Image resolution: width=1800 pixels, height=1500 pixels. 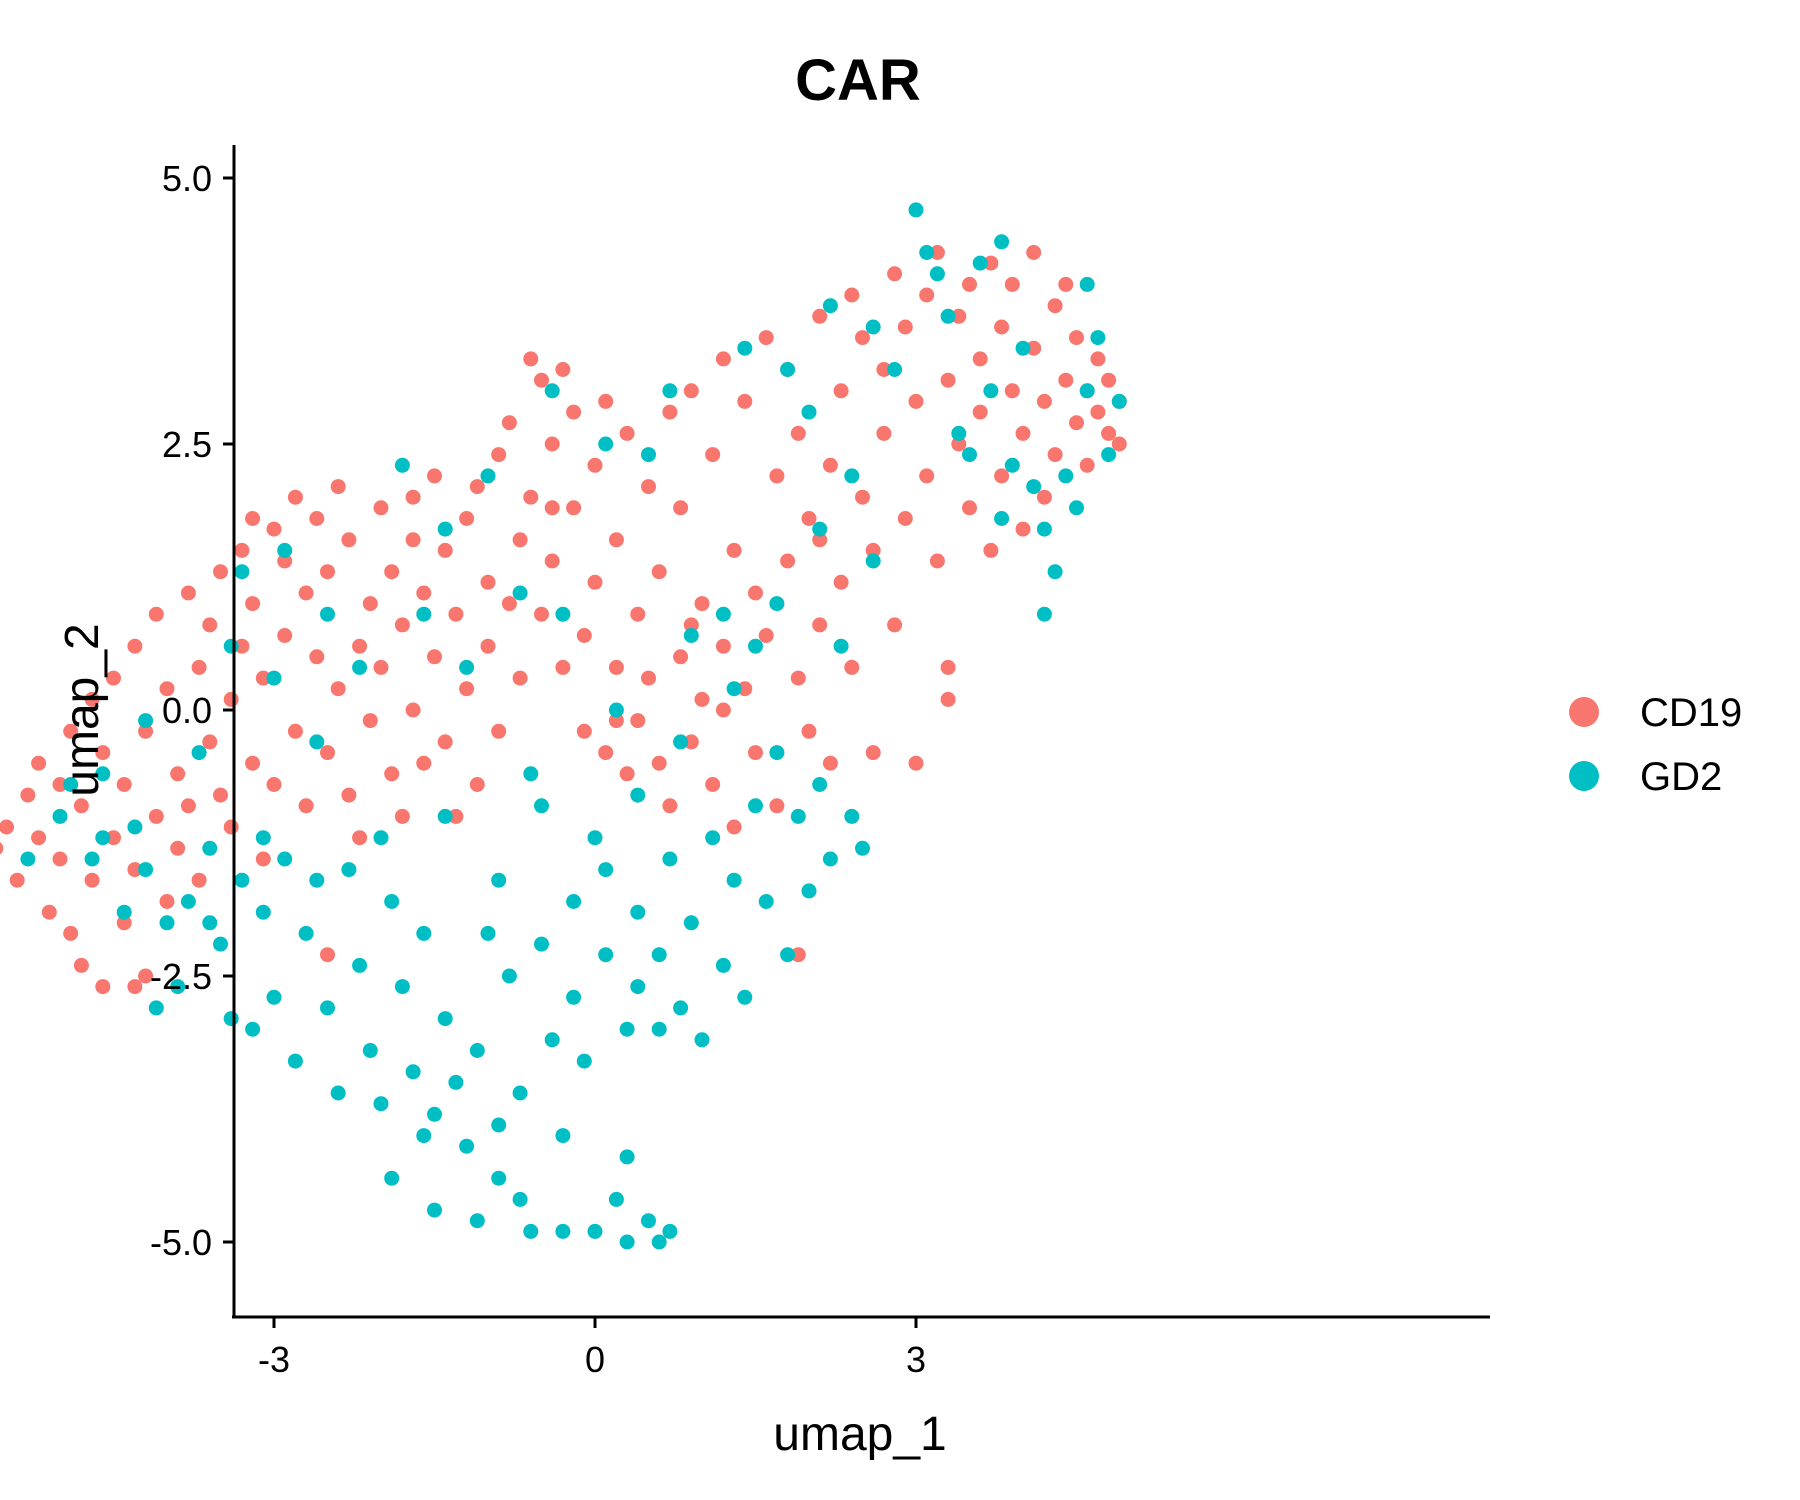 I want to click on legend-label: CD19, so click(x=1691, y=713).